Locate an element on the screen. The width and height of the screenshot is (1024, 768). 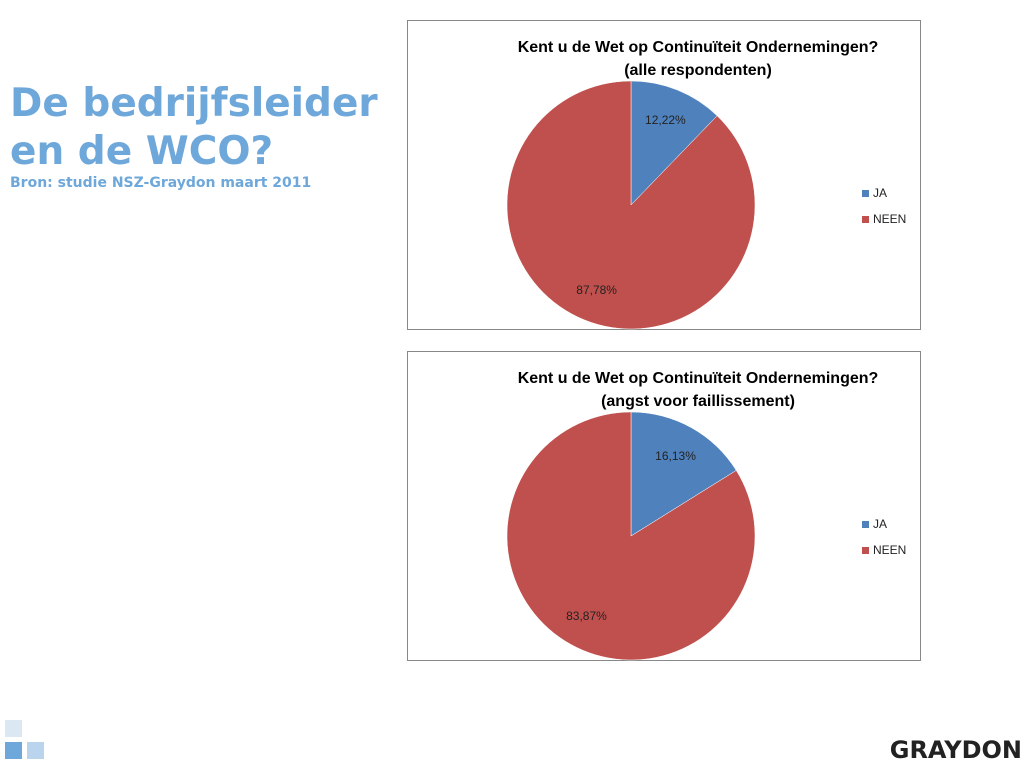
slide-title: en de WCO? is located at coordinates (141, 151).